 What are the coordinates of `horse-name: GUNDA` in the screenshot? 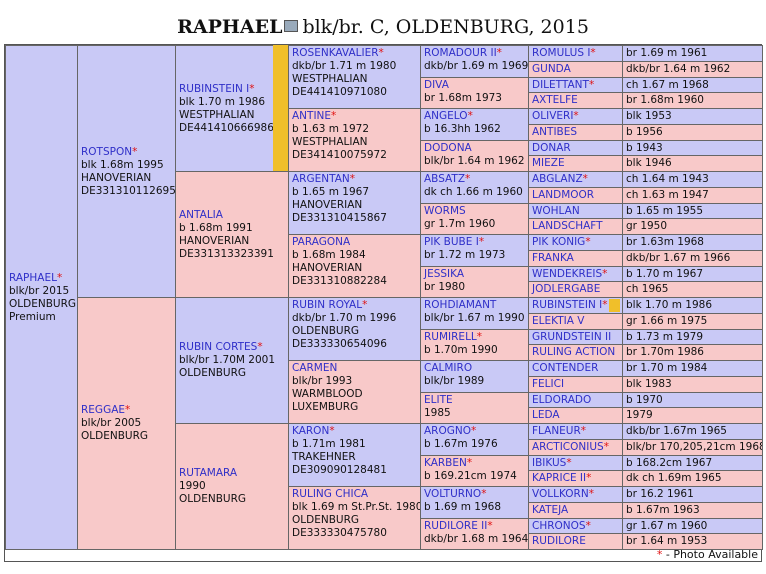 It's located at (551, 68).